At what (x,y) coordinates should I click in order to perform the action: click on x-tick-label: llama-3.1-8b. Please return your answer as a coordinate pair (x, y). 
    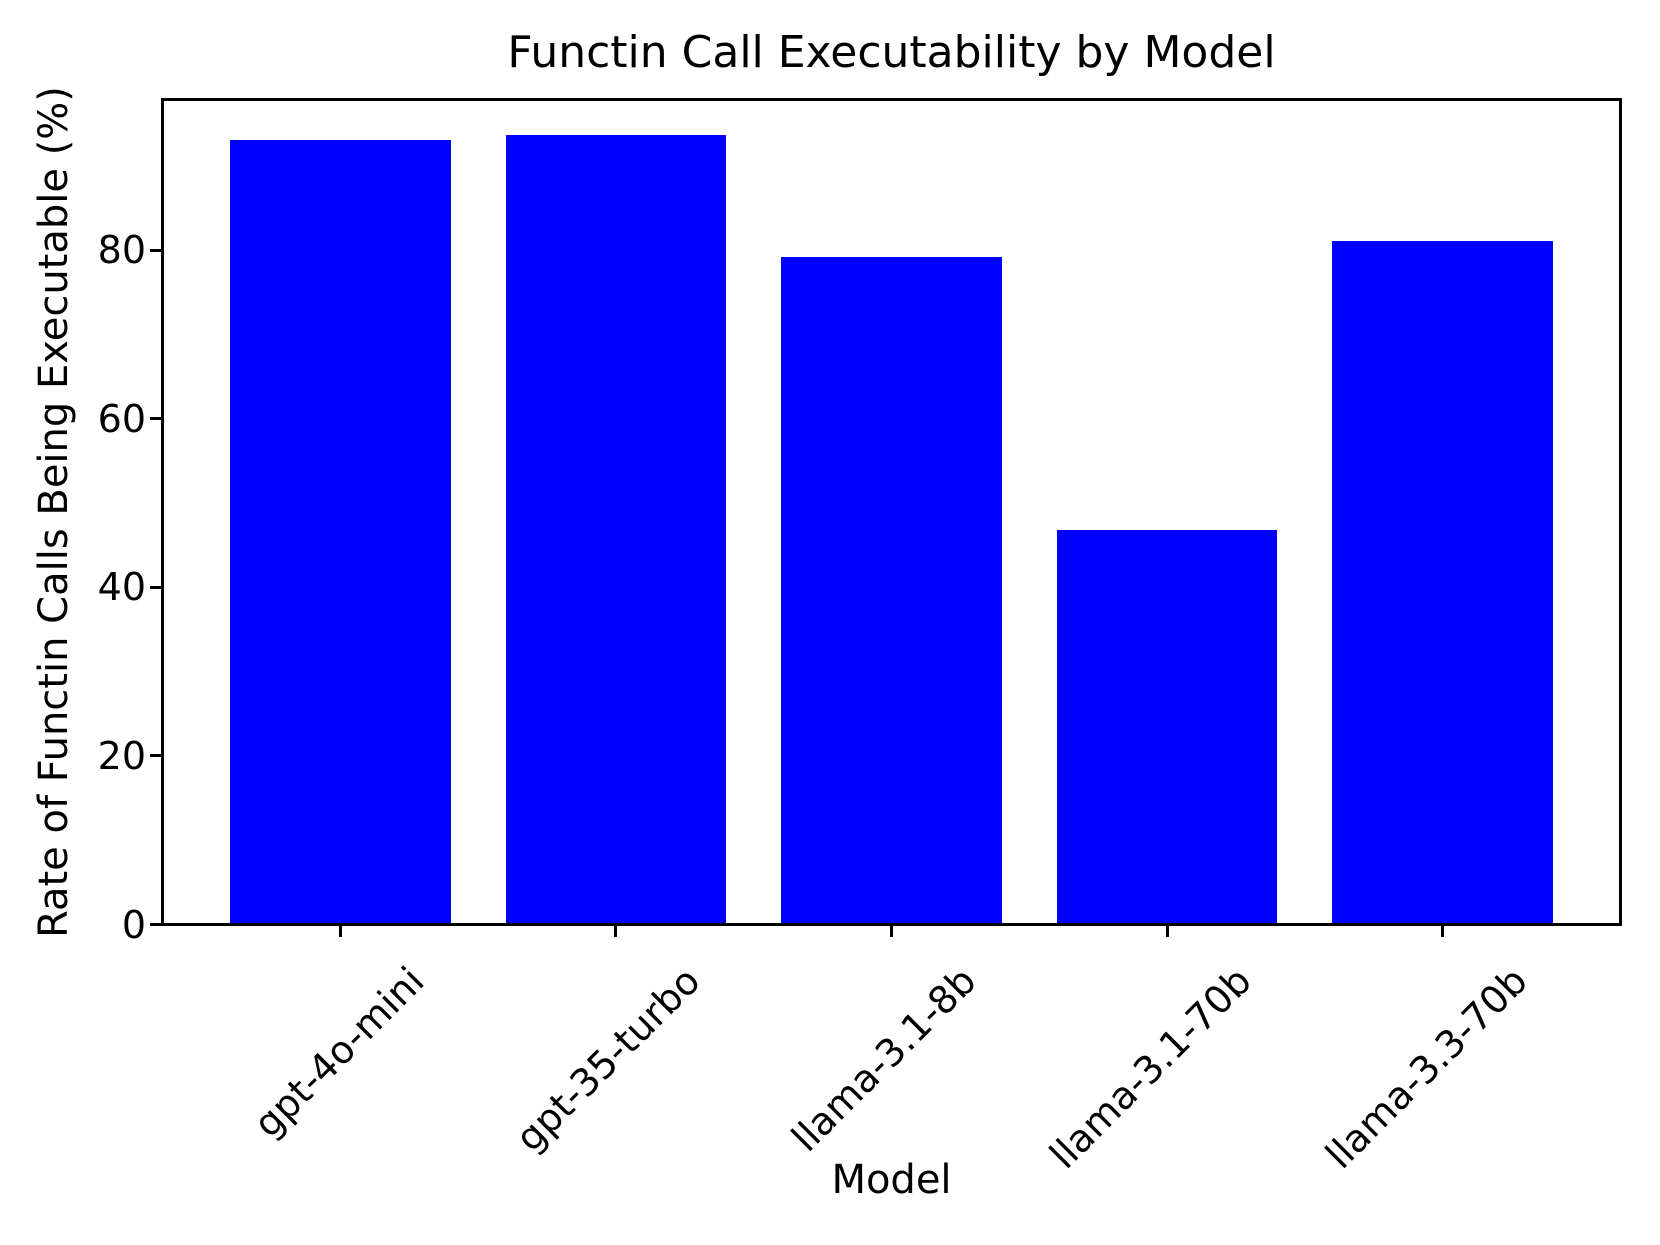
    Looking at the image, I should click on (883, 1059).